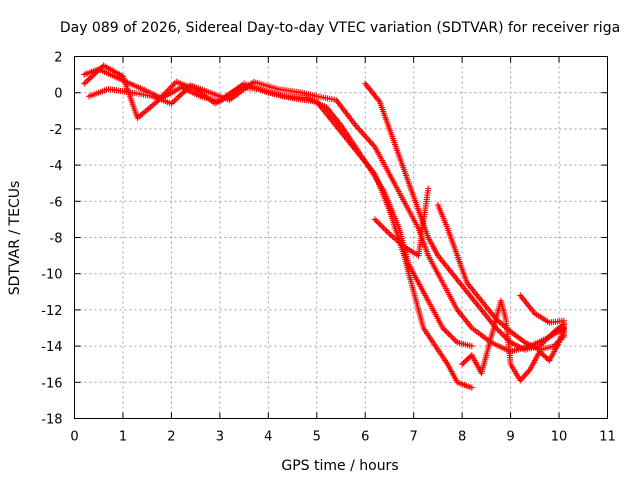 The image size is (640, 480). Describe the element at coordinates (51, 311) in the screenshot. I see `y-tick-label: -12` at that location.